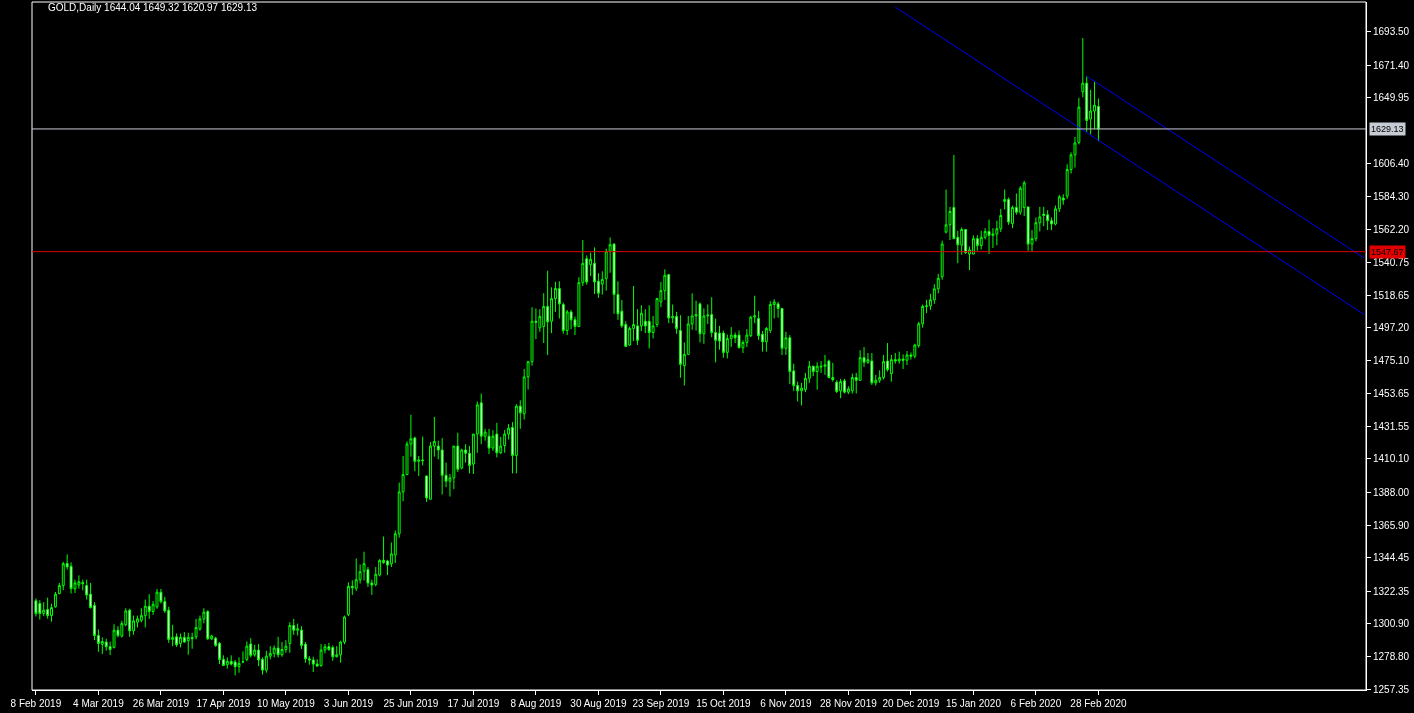  Describe the element at coordinates (1036, 703) in the screenshot. I see `x-tick-label: 6 Feb 2020` at that location.